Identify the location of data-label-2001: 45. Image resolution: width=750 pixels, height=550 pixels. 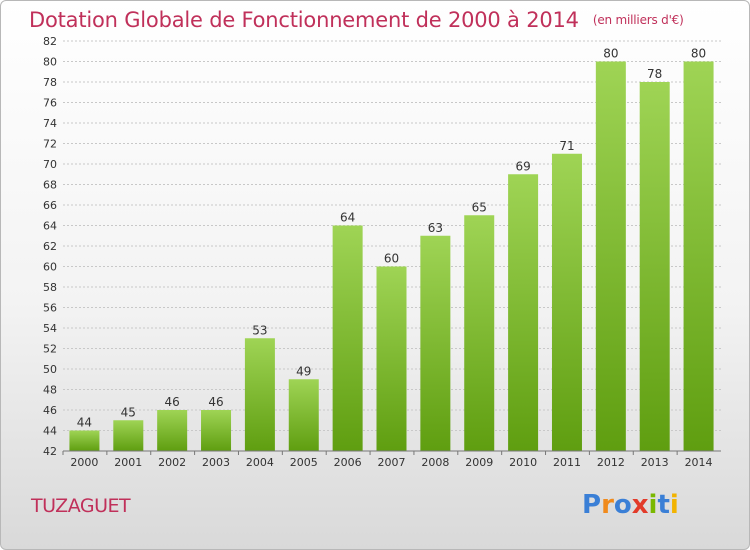
(128, 412).